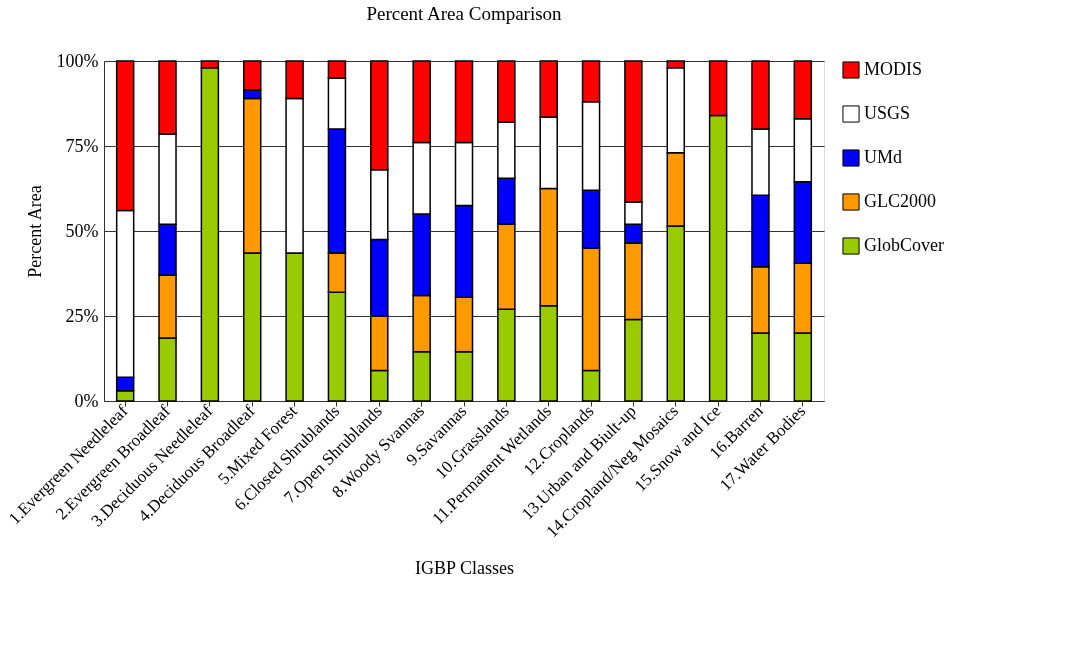  What do you see at coordinates (82, 315) in the screenshot?
I see `y-tick-label: 25%` at bounding box center [82, 315].